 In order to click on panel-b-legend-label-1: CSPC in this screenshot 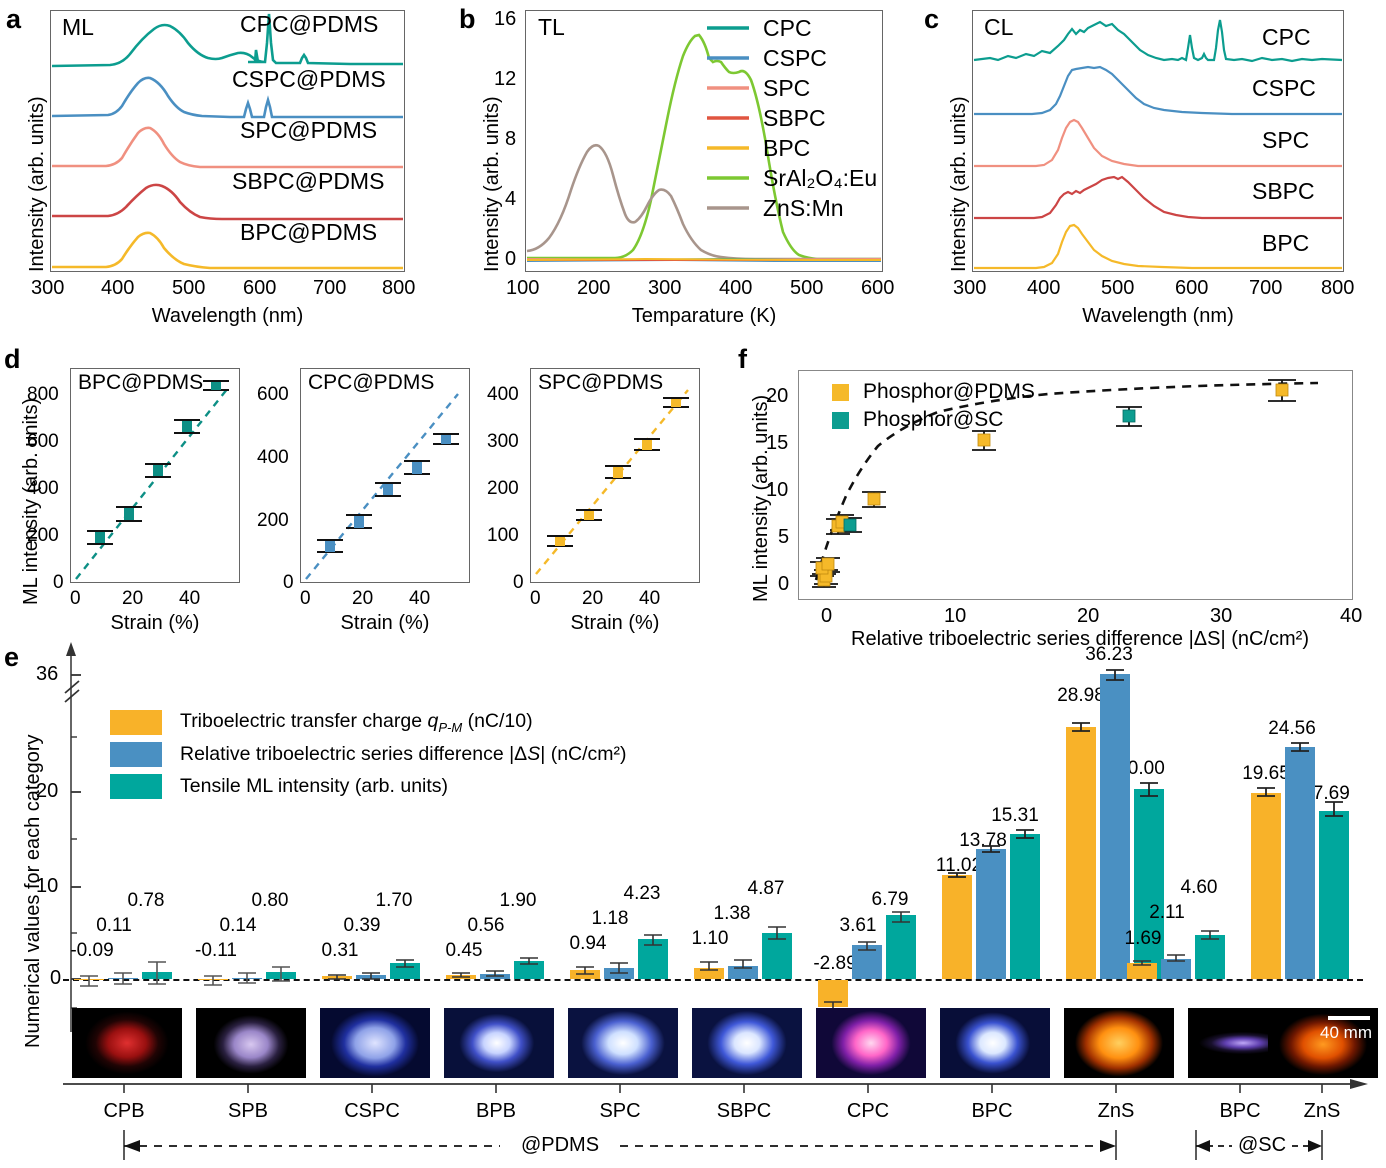, I will do `click(795, 57)`.